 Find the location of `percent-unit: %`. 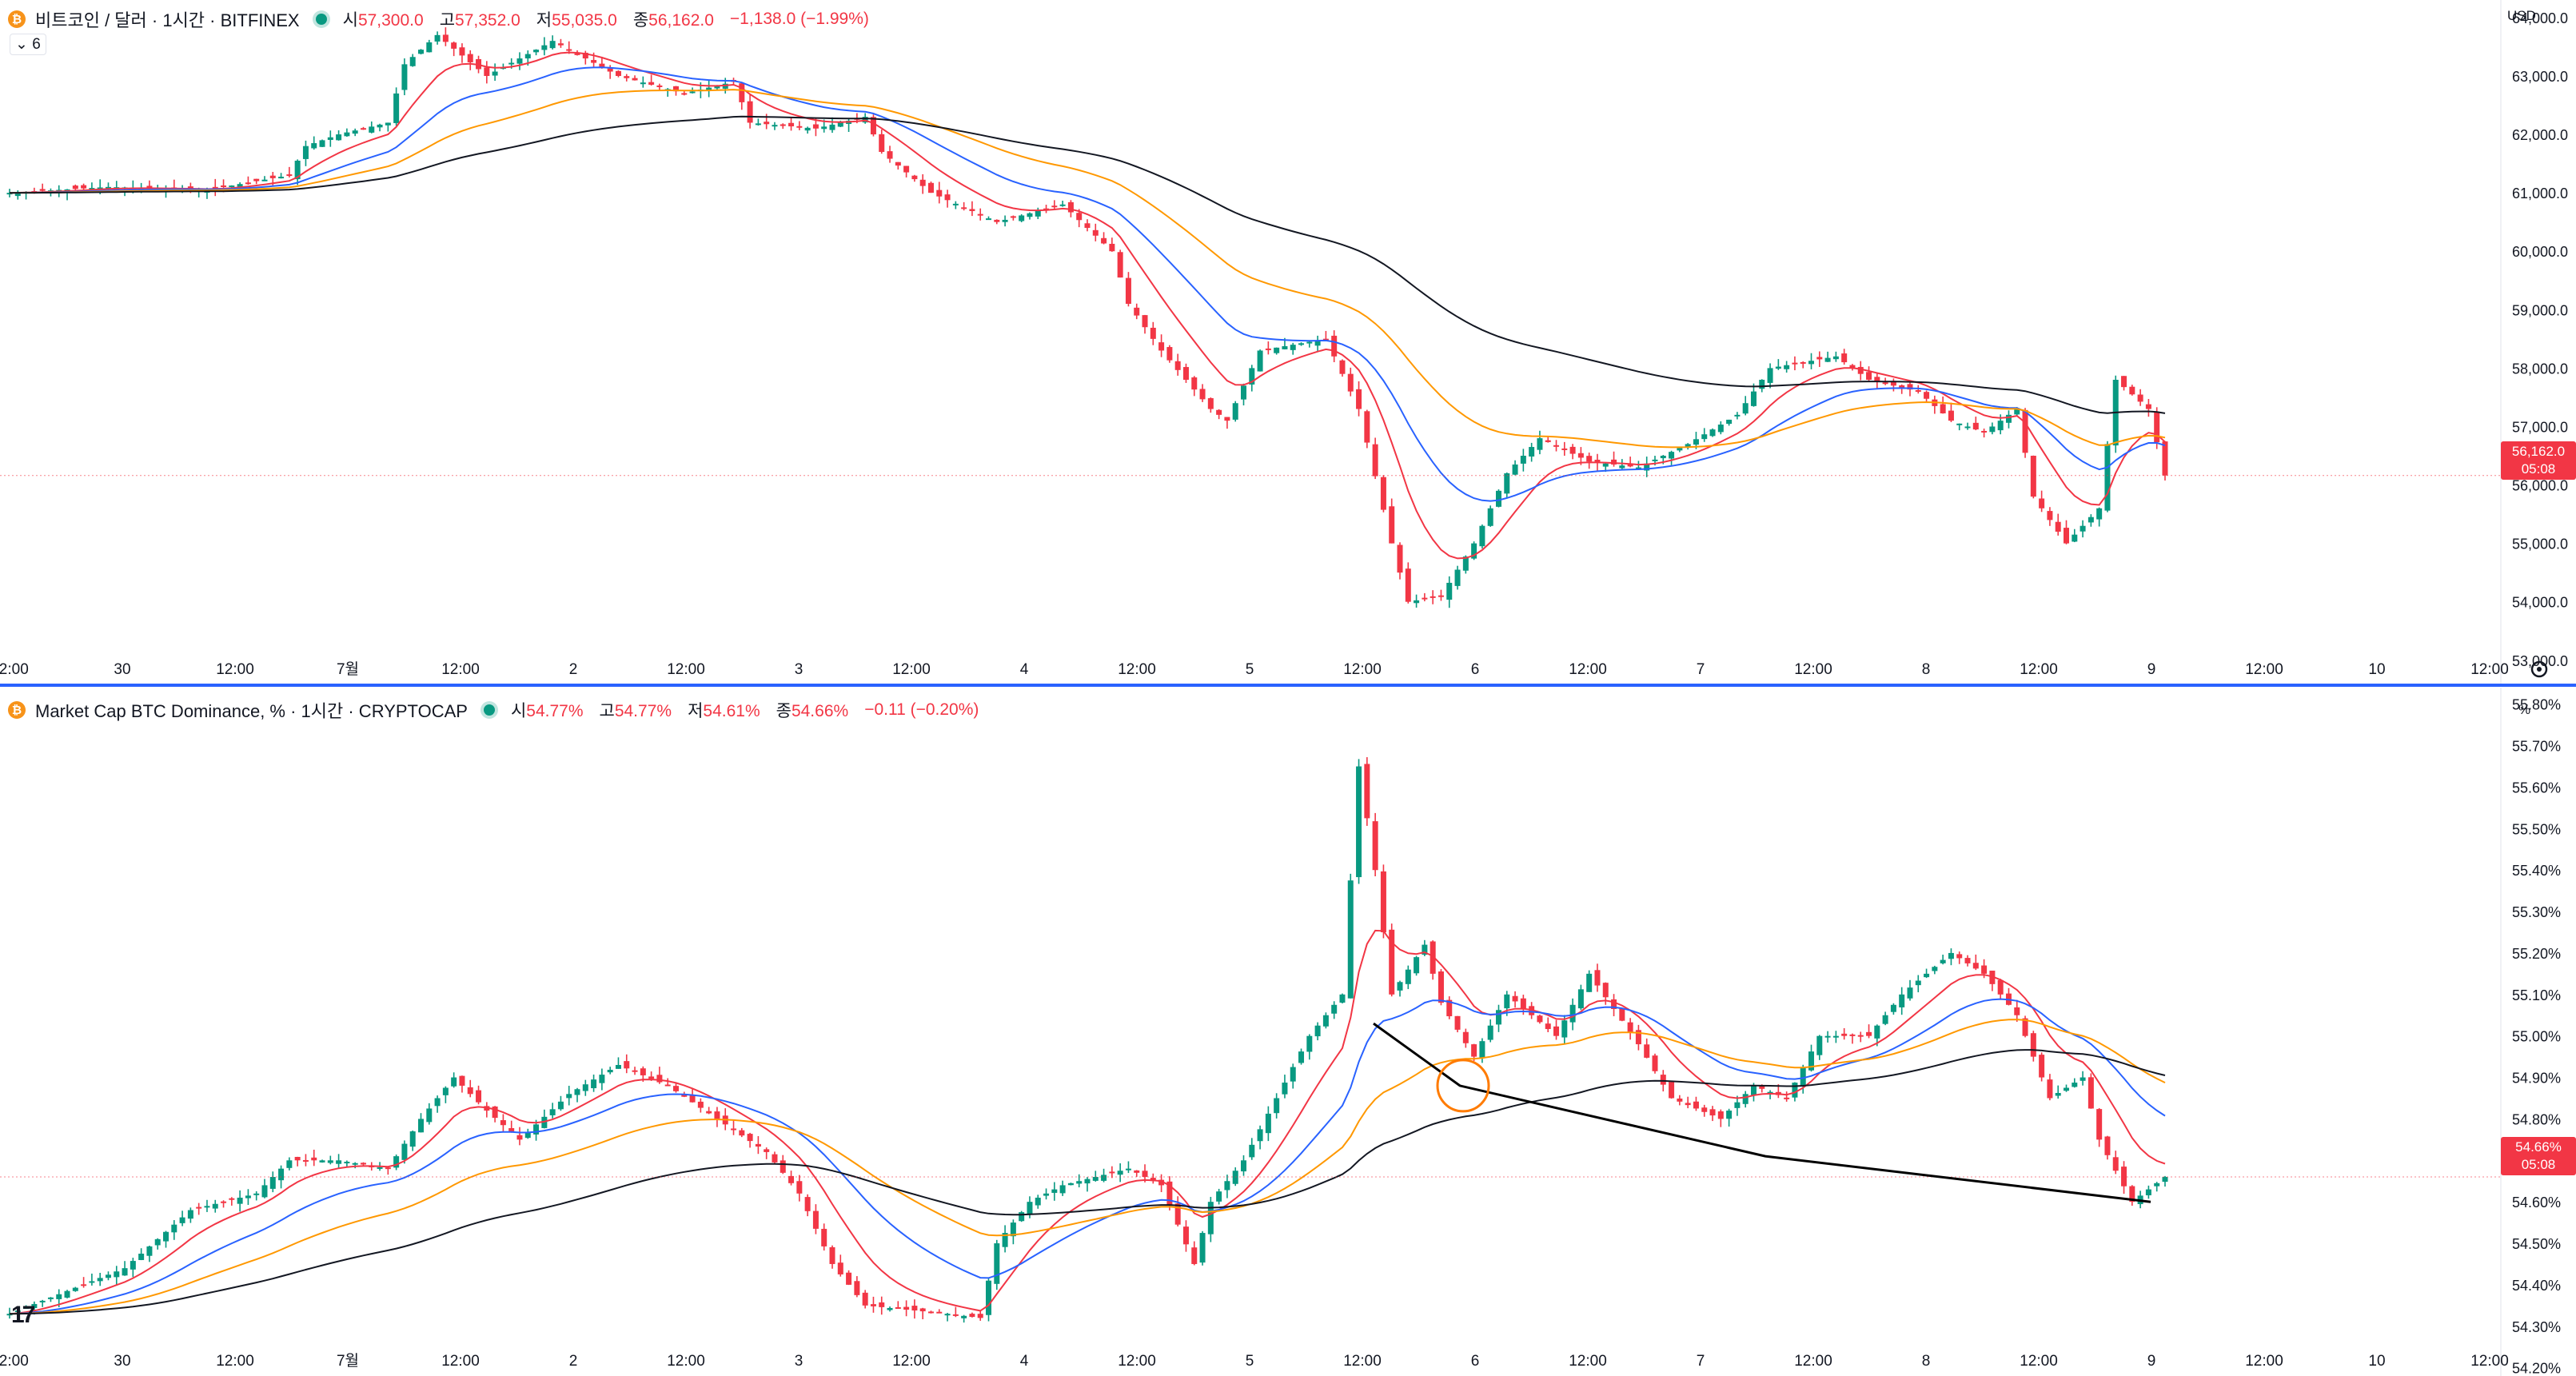

percent-unit: % is located at coordinates (2525, 709).